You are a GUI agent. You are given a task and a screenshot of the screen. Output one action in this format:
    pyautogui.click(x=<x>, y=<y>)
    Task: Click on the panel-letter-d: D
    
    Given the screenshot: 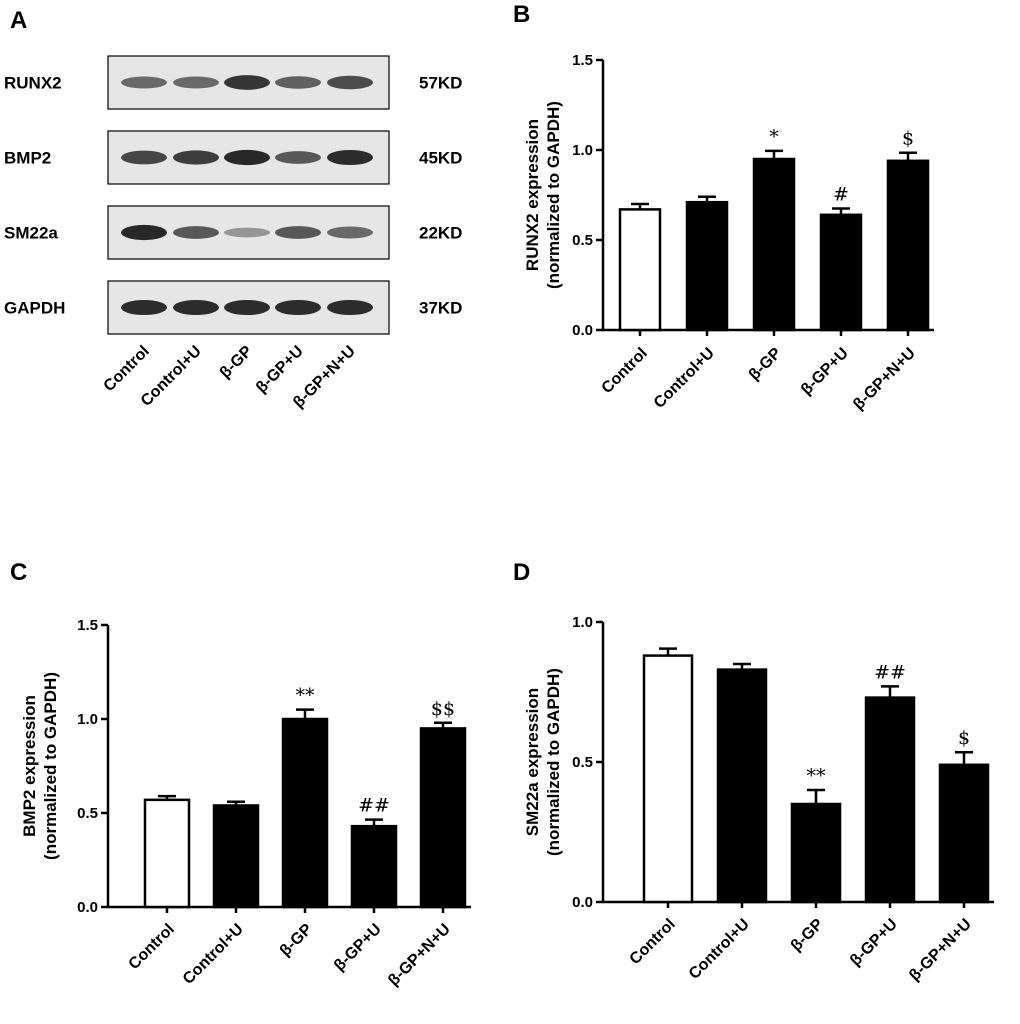 What is the action you would take?
    pyautogui.click(x=521, y=572)
    